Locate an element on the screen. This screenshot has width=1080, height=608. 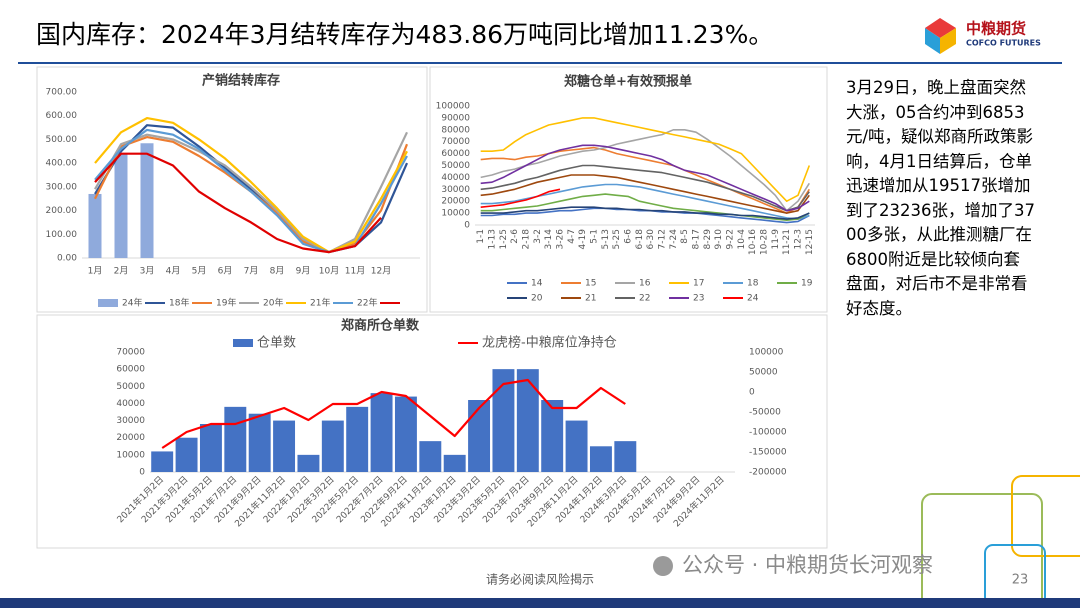
legend-label: 15 is located at coordinates (590, 284).